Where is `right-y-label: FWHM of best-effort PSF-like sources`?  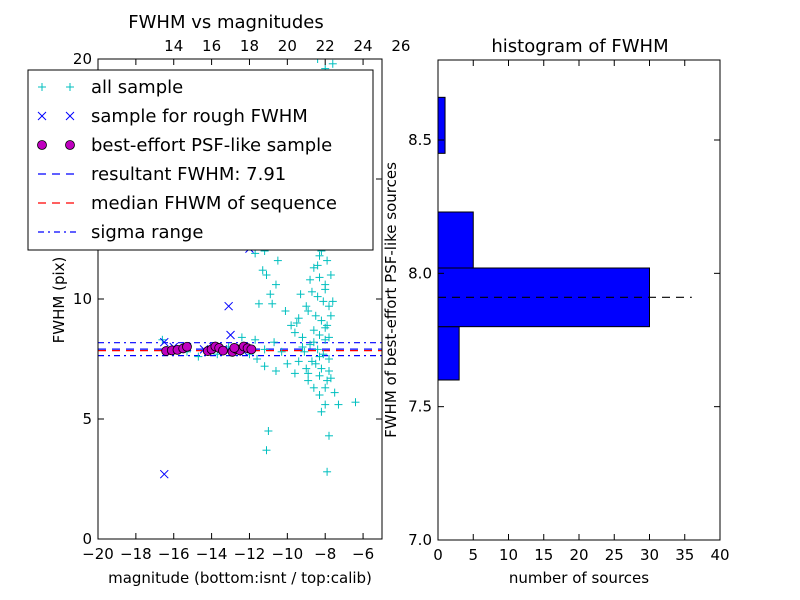 right-y-label: FWHM of best-effort PSF-like sources is located at coordinates (391, 300).